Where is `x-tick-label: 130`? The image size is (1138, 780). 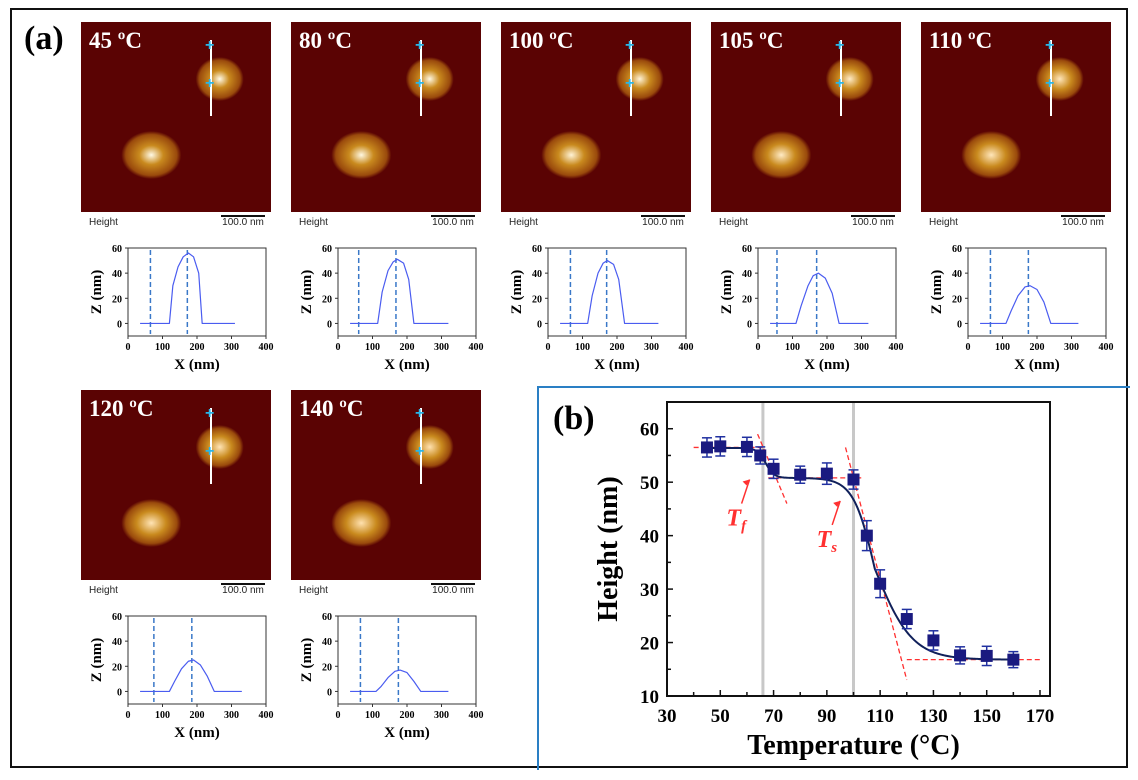 x-tick-label: 130 is located at coordinates (933, 716).